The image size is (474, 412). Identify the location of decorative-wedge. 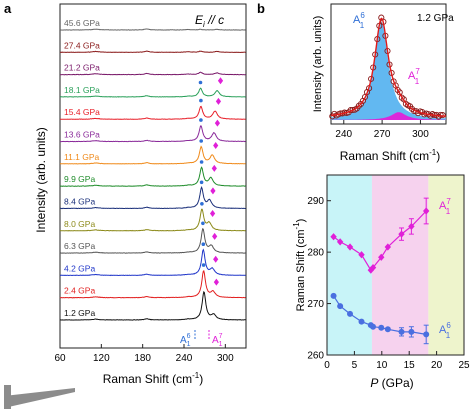
(39, 397).